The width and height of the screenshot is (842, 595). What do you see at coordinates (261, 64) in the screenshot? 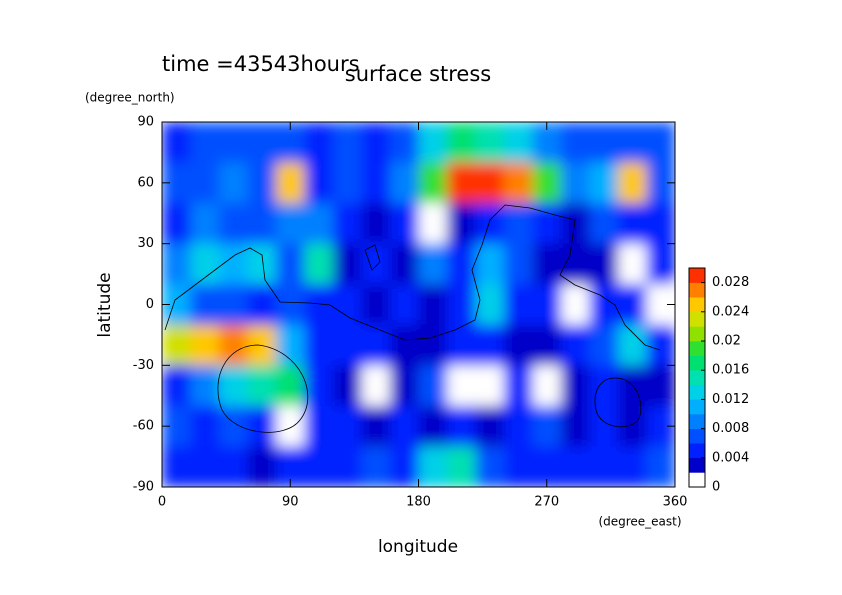
I see `subtitle: time =43543hours` at bounding box center [261, 64].